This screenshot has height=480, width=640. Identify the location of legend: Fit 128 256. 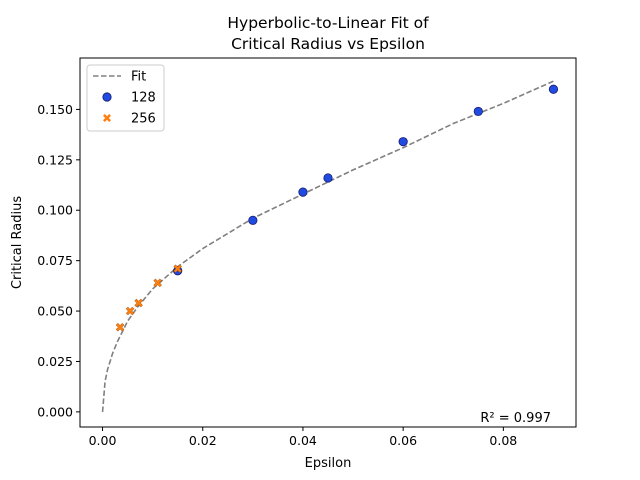
(125, 98).